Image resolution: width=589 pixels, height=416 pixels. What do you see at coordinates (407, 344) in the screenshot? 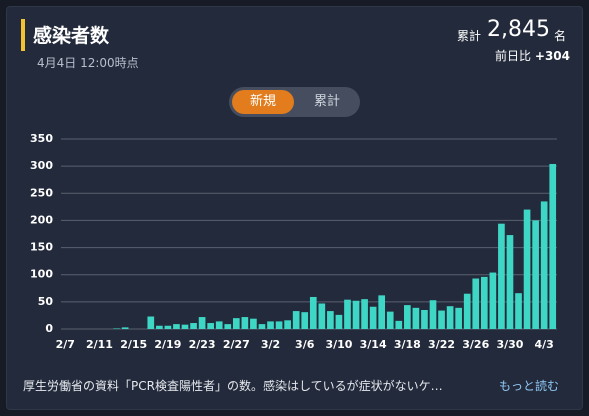
I see `x-tick-label: 3/18` at bounding box center [407, 344].